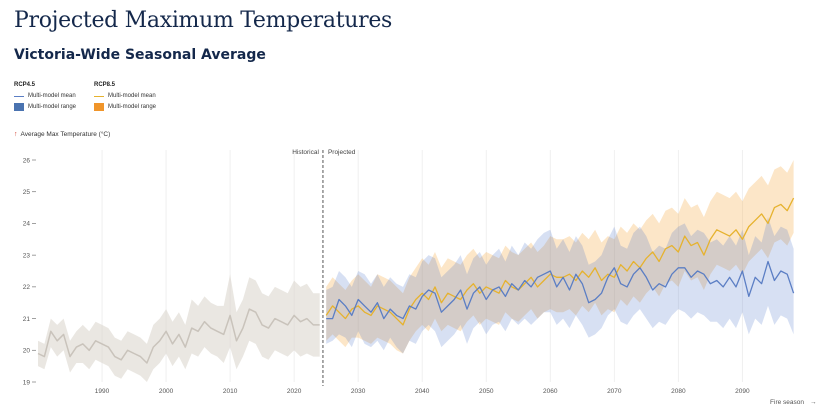 This screenshot has width=832, height=420. Describe the element at coordinates (178, 336) in the screenshot. I see `mean-line-historical` at that location.